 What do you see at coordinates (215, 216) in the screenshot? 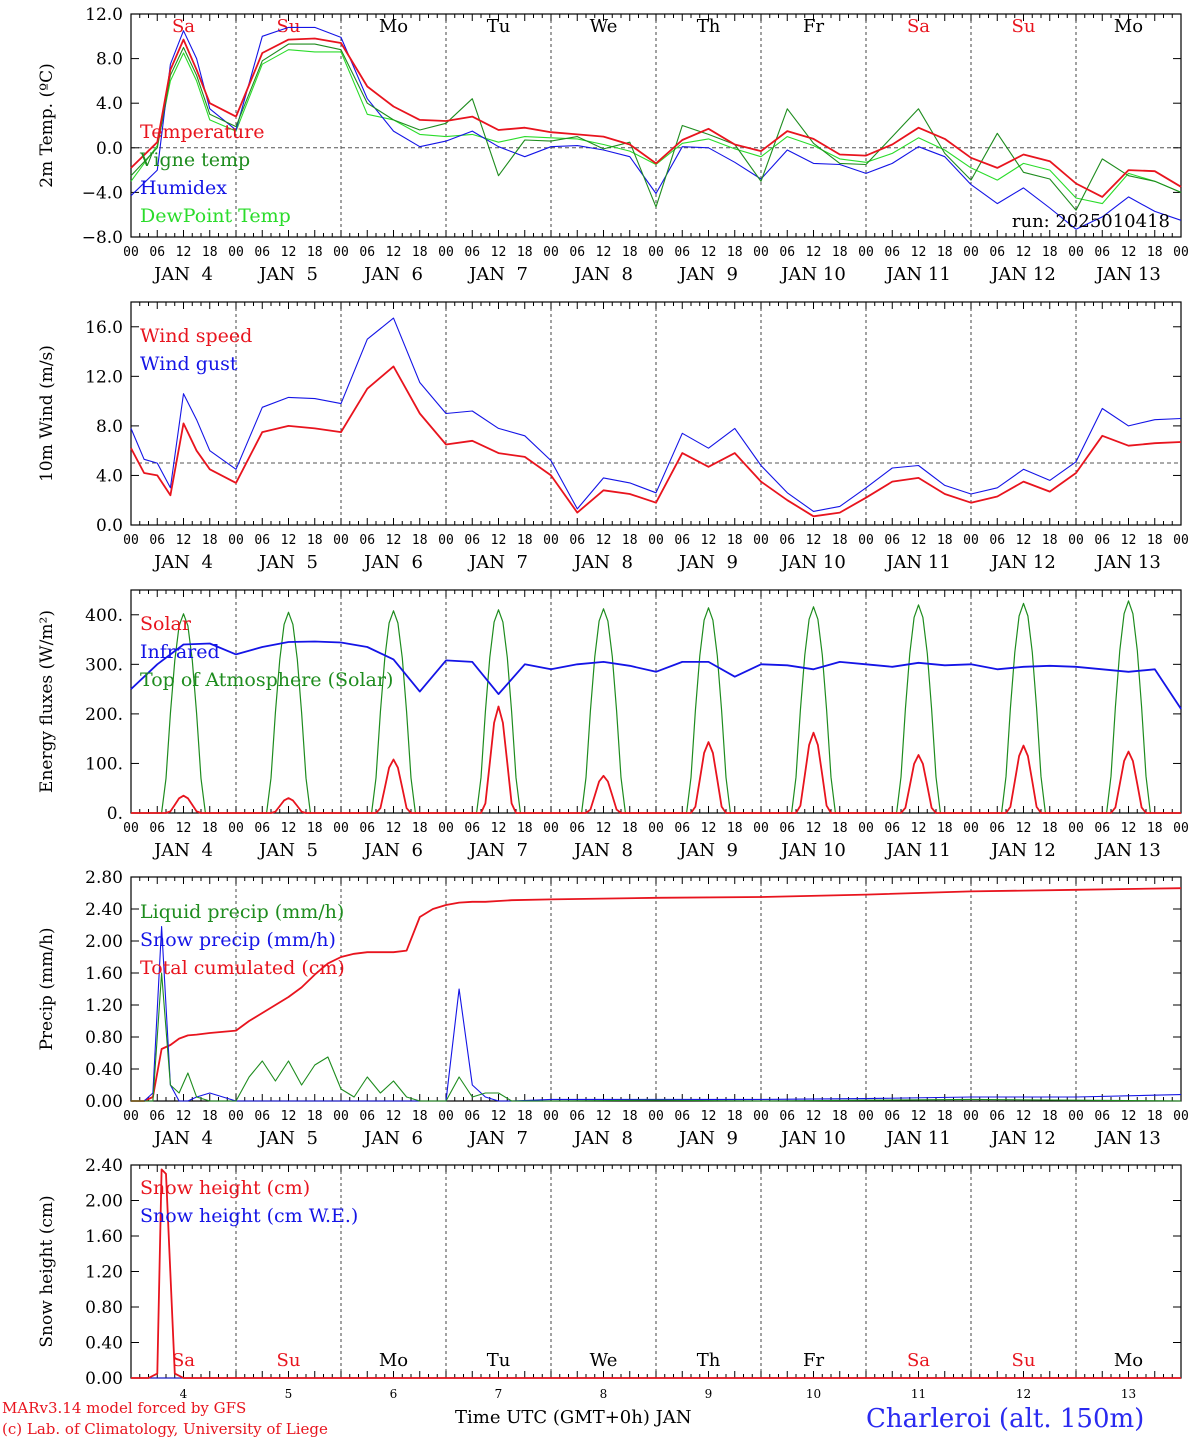
I see `legend-entry: DewPoint Temp` at bounding box center [215, 216].